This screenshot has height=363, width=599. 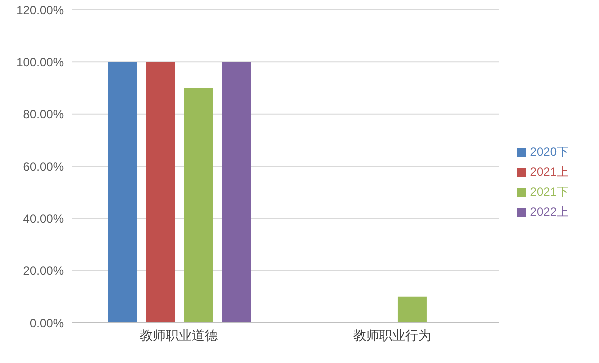 I want to click on y-tick-label: 20.00%, so click(x=43, y=271).